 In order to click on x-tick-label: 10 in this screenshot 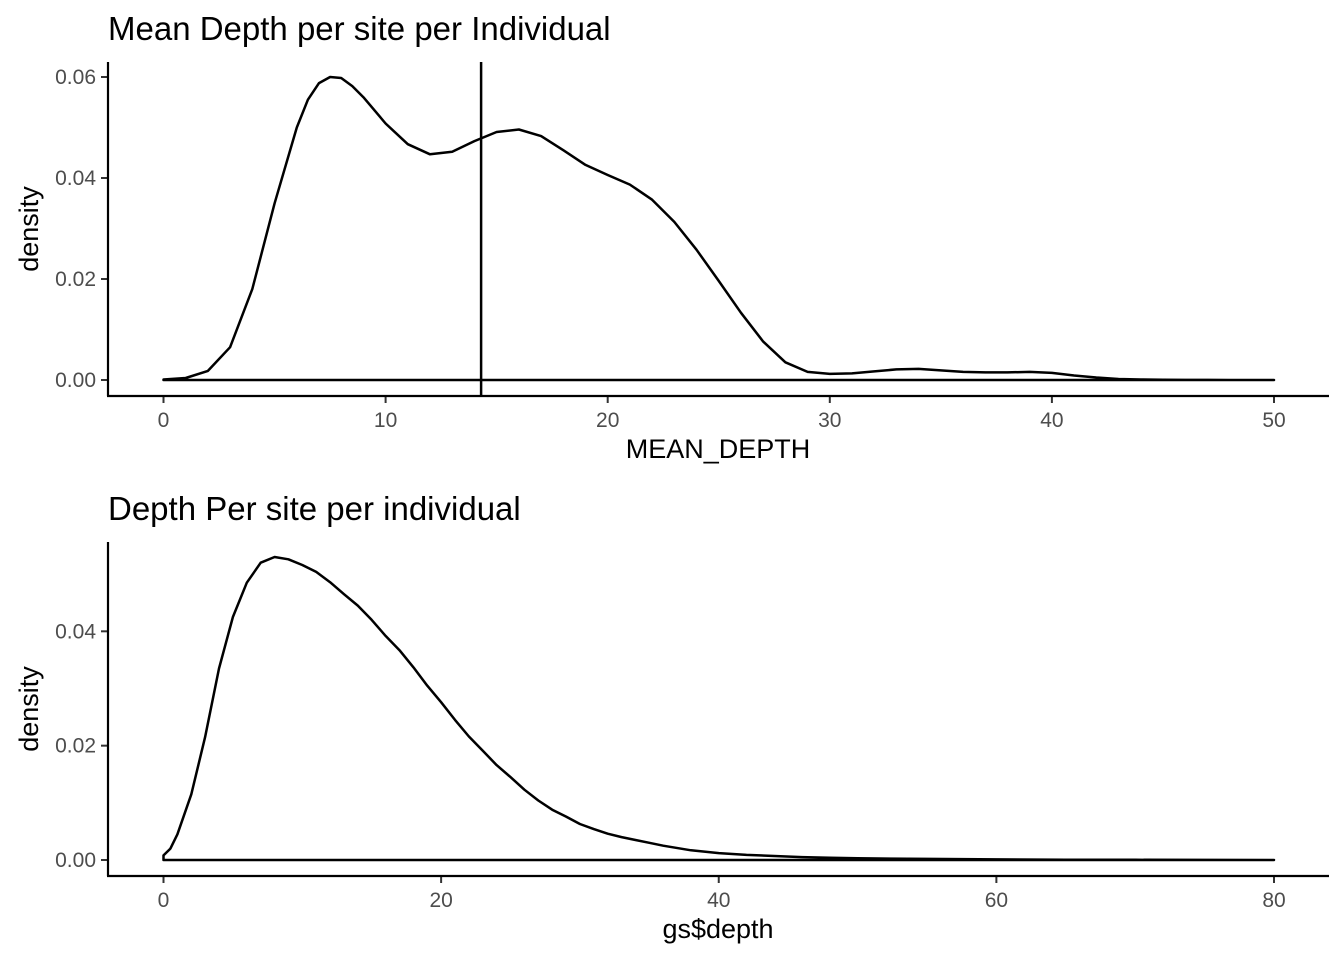, I will do `click(385, 420)`.